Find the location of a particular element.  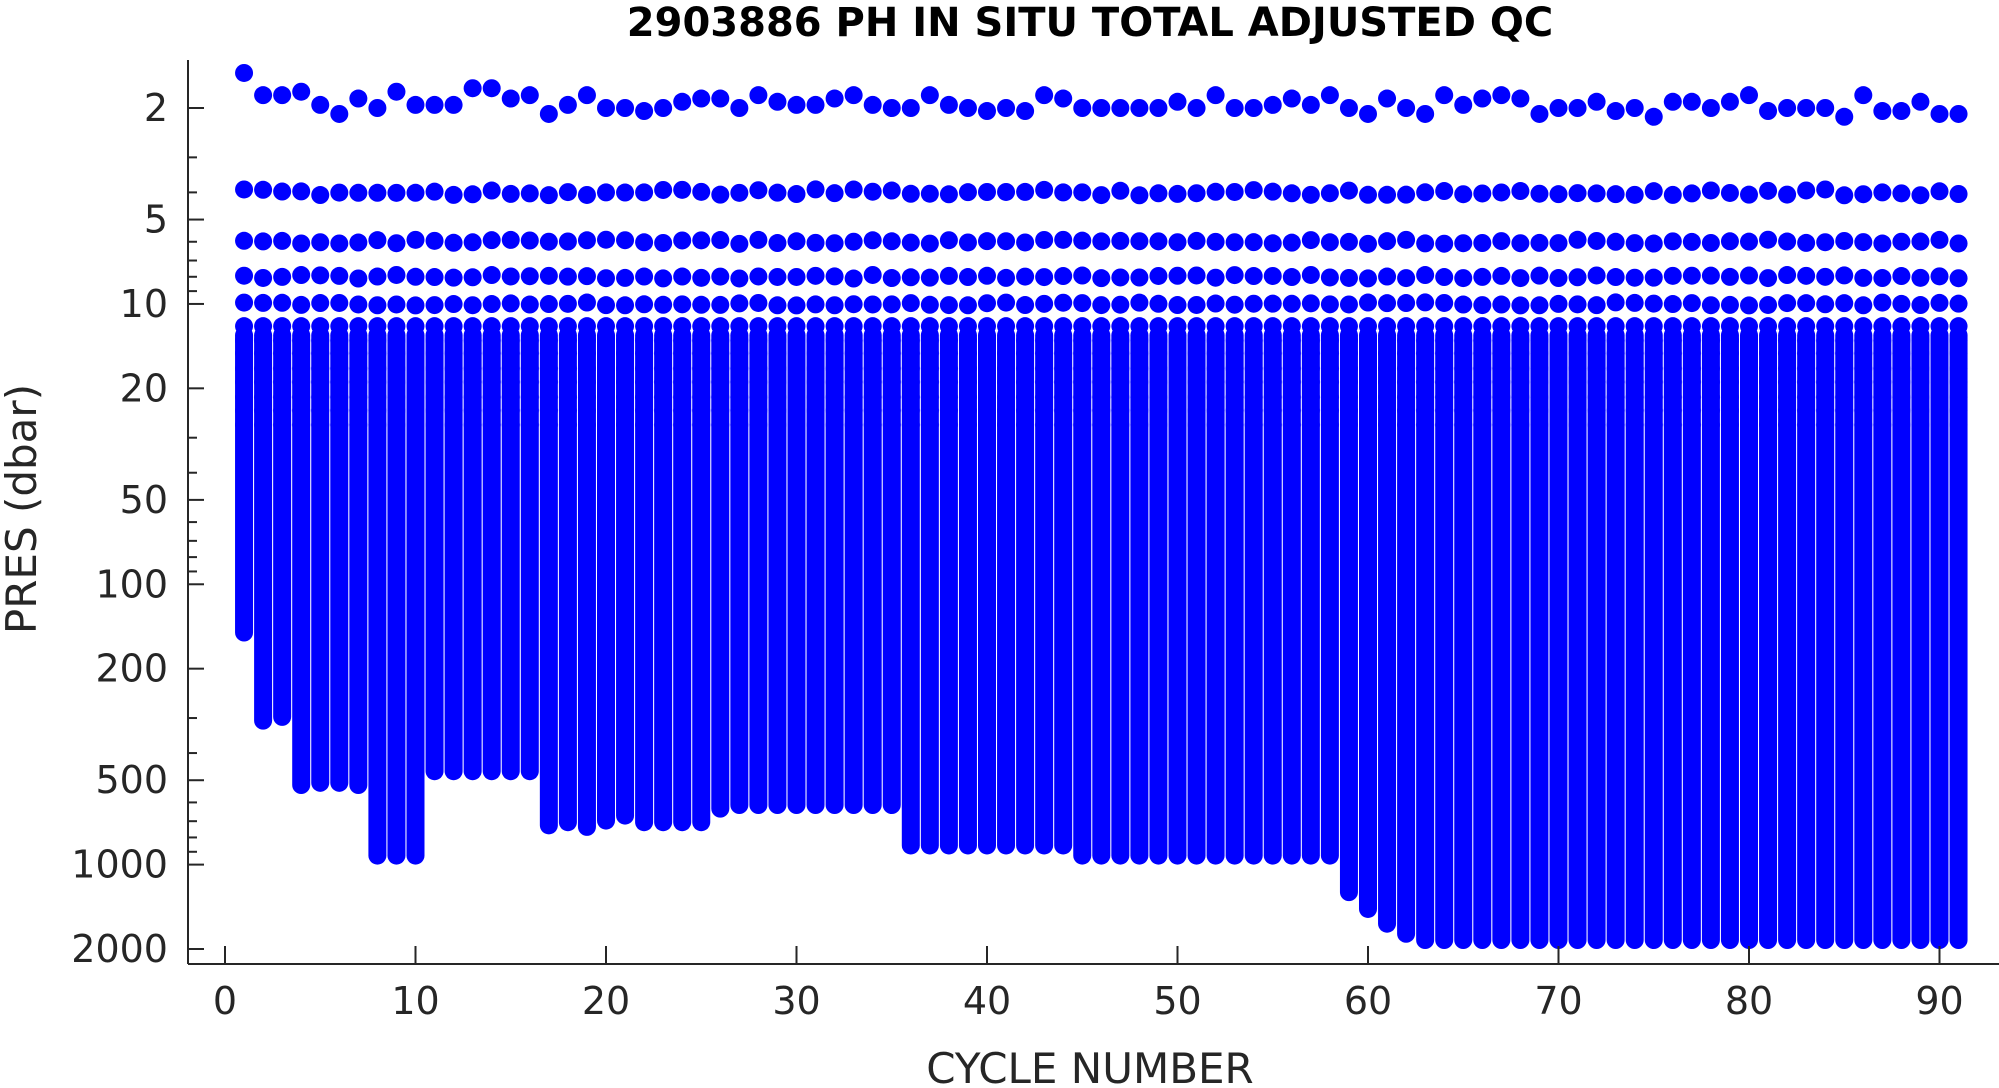

x-tick-label: 80 is located at coordinates (1749, 1001).